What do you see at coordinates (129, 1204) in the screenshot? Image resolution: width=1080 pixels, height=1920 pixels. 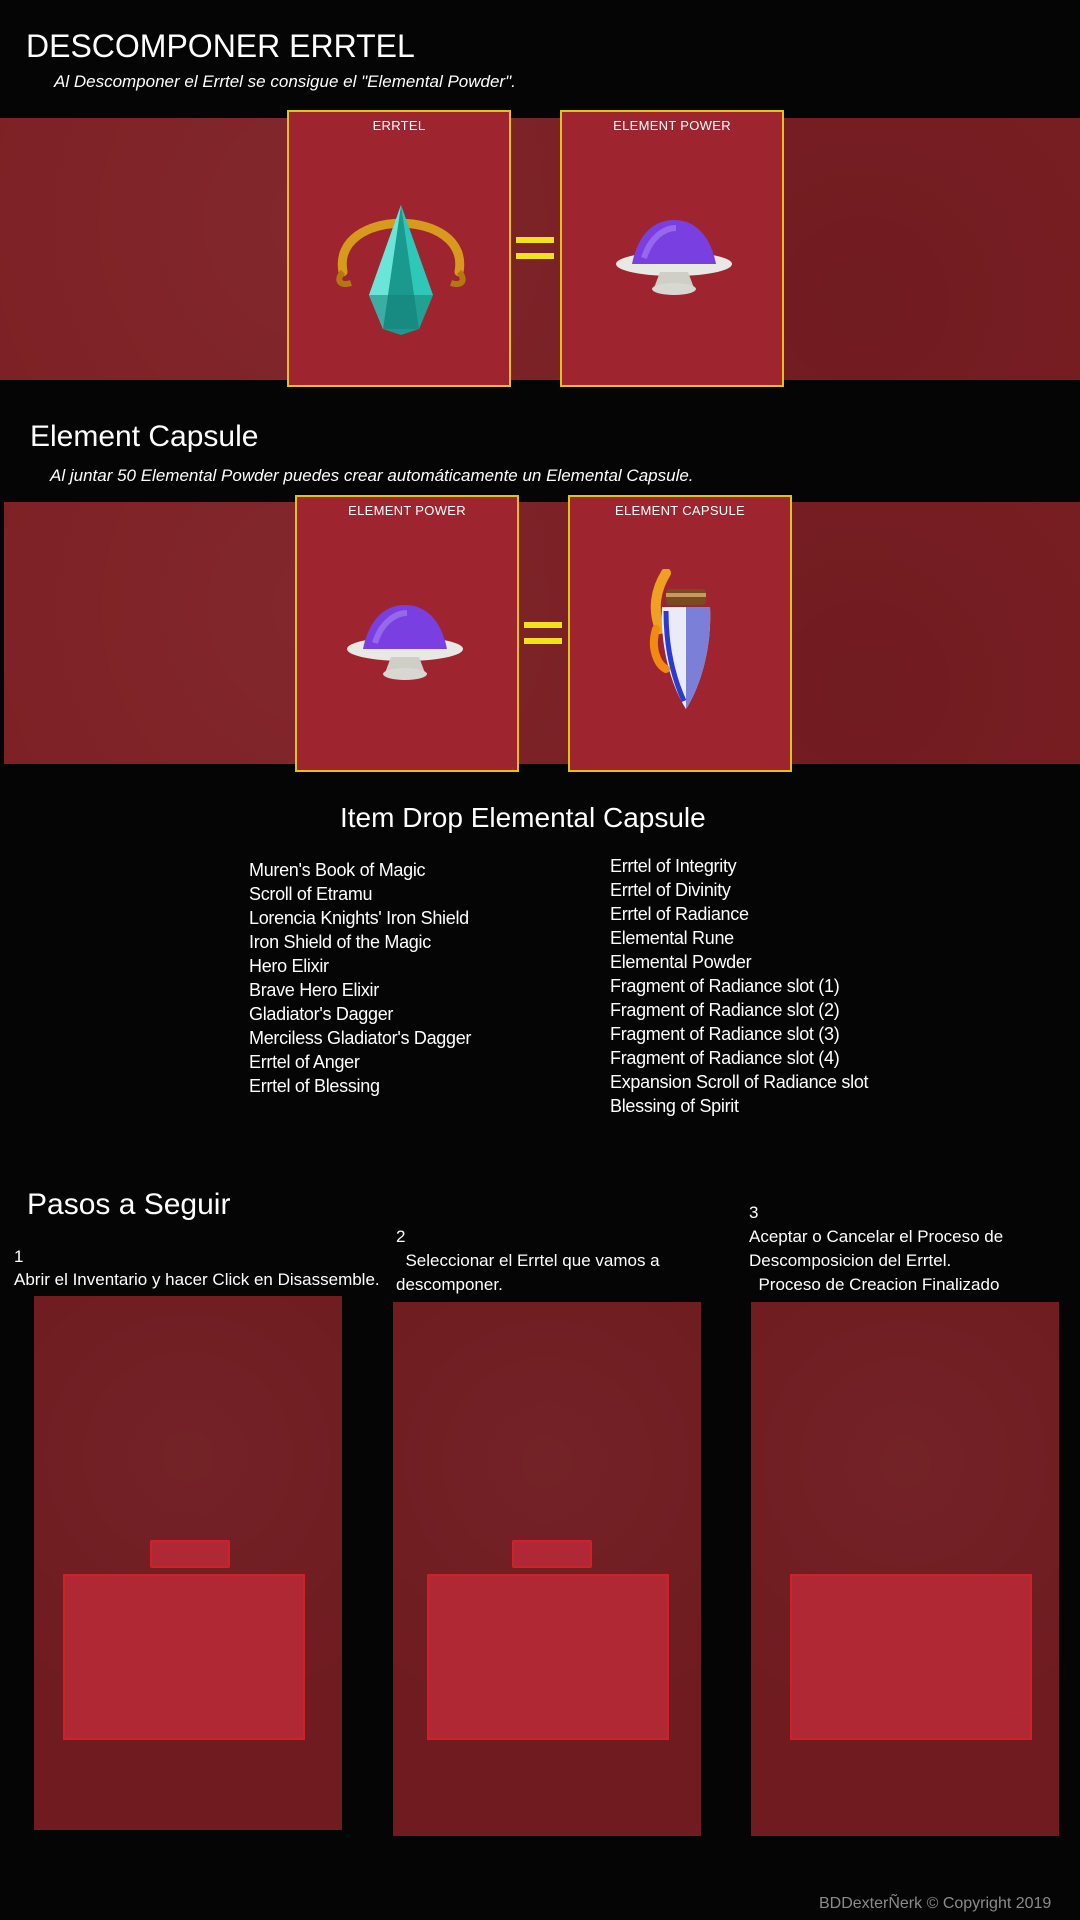 I see `steps-title: Pasos a Seguir` at bounding box center [129, 1204].